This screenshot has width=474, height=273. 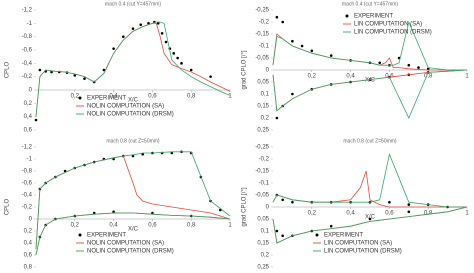 I want to click on y-tick-label: -0,15, so click(x=262, y=172).